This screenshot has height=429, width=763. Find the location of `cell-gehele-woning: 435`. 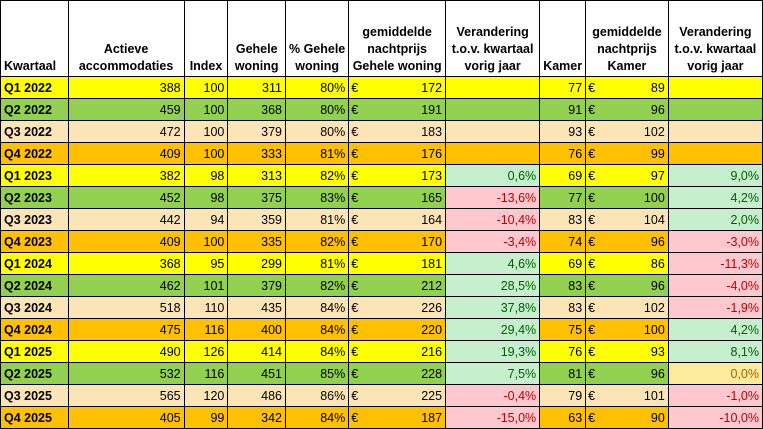

cell-gehele-woning: 435 is located at coordinates (256, 307).